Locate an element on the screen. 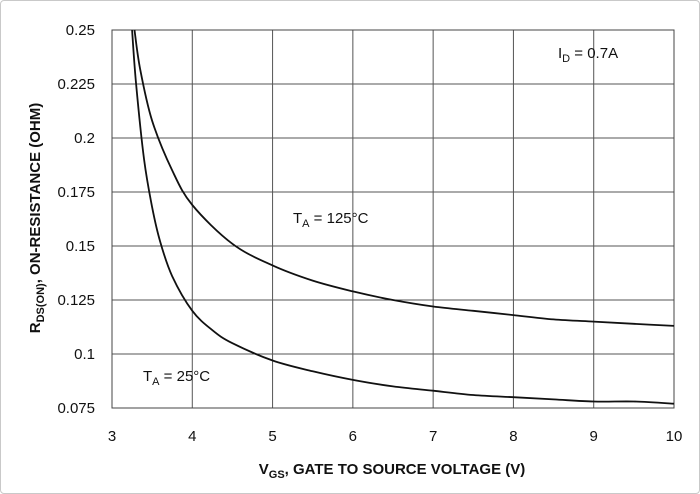 This screenshot has height=494, width=700. x-tick-label: 9 is located at coordinates (594, 436).